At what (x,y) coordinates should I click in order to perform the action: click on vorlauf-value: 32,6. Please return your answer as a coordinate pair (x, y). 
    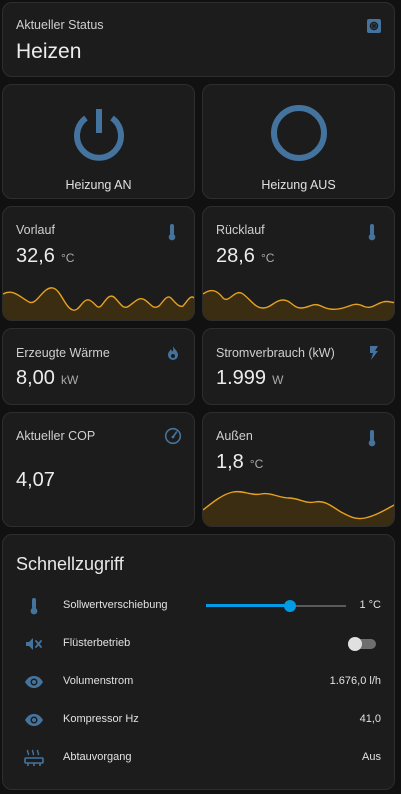
    Looking at the image, I should click on (35, 256).